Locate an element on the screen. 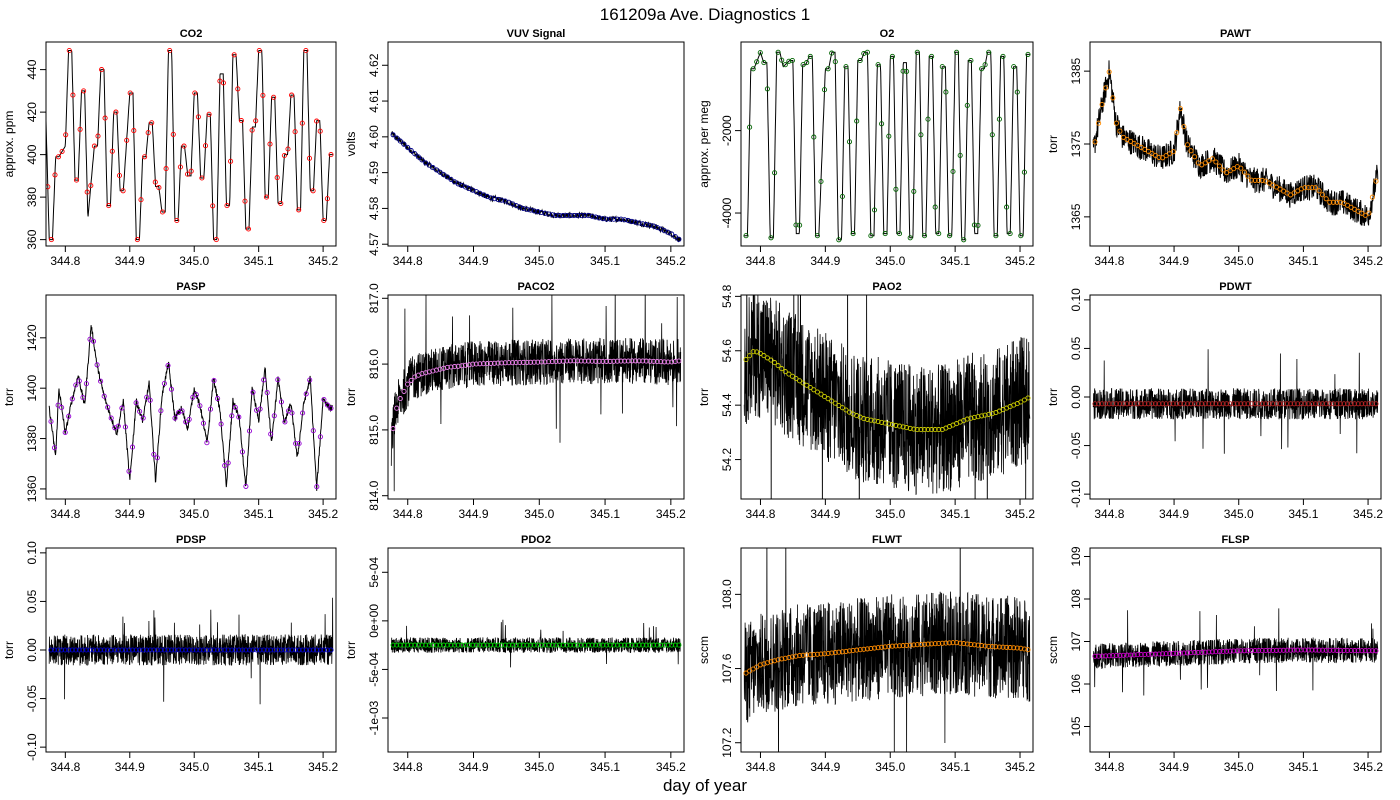 The height and width of the screenshot is (800, 1400). y-tick-label: 5e-04 is located at coordinates (374, 572).